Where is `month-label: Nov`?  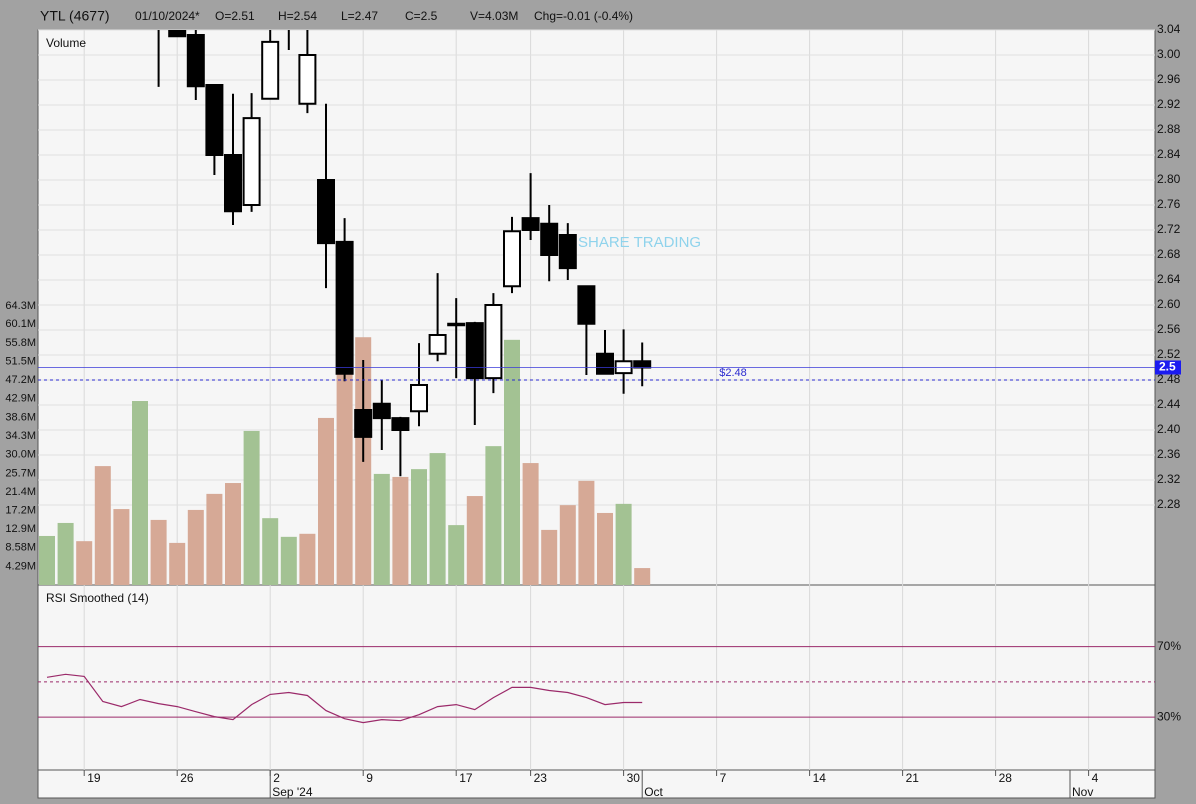 month-label: Nov is located at coordinates (1082, 792).